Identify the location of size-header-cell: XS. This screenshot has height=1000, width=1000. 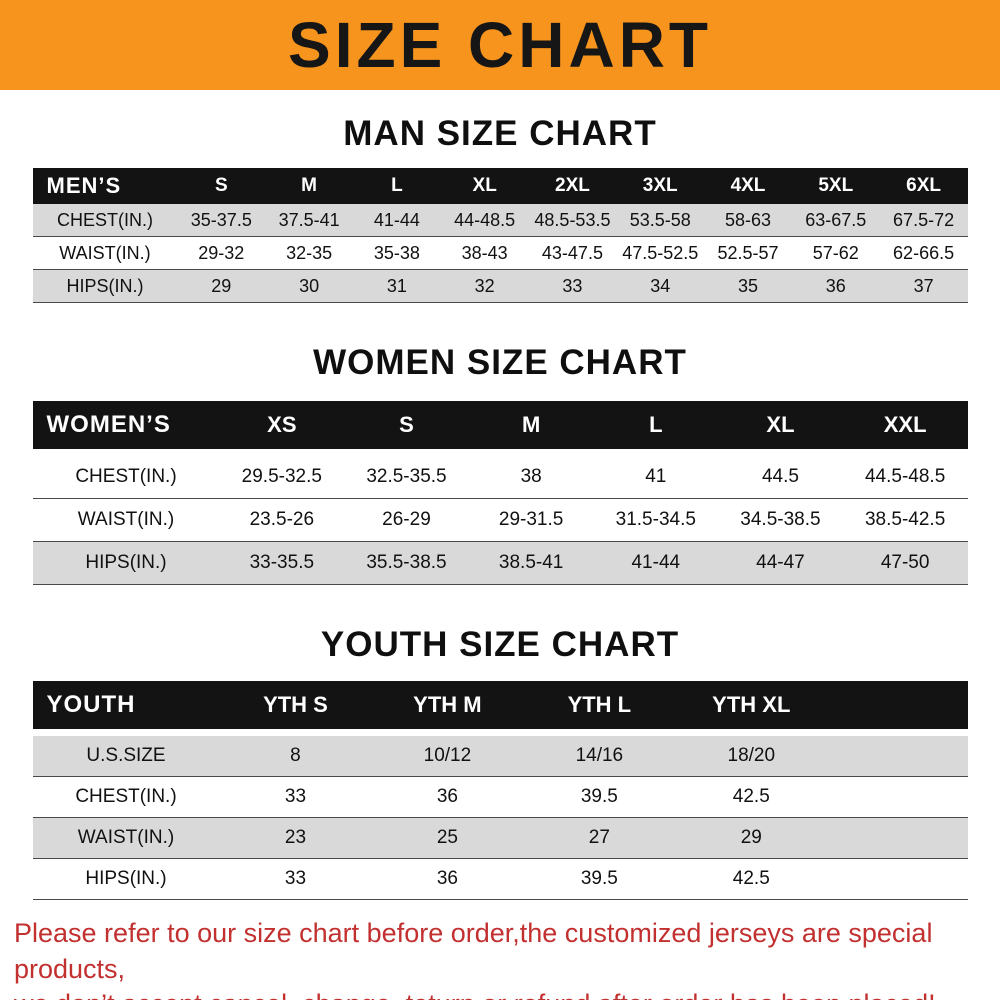
(282, 428).